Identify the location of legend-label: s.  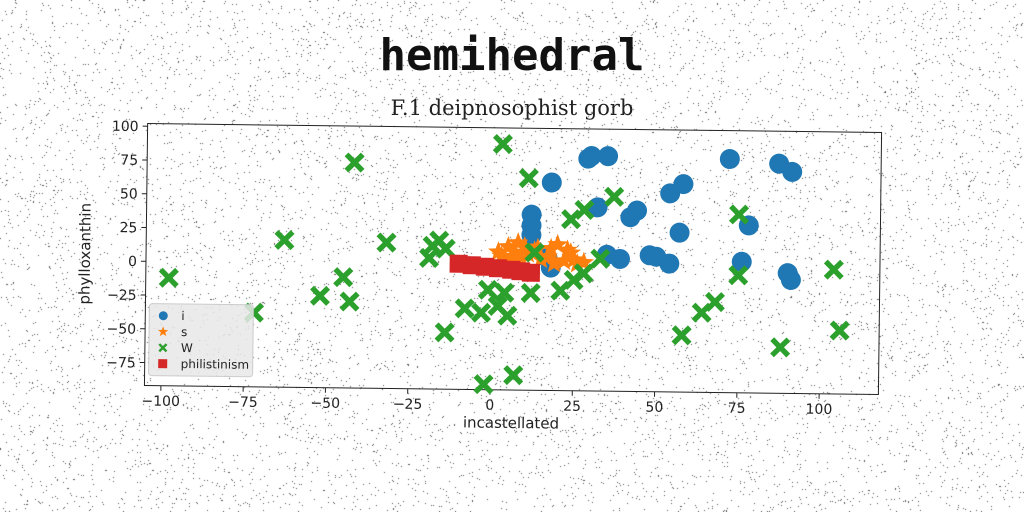
(184, 332).